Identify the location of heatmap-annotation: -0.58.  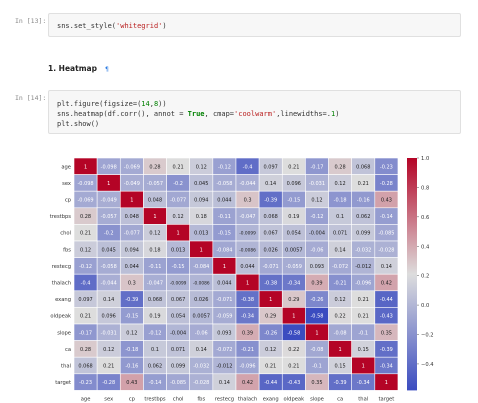
(293, 333).